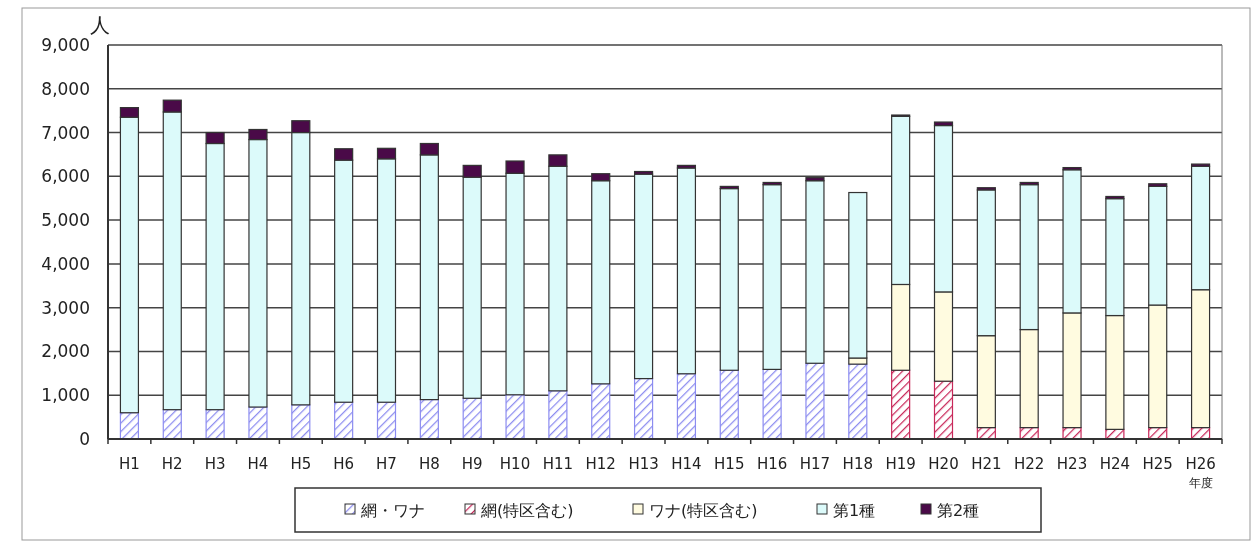 Image resolution: width=1260 pixels, height=549 pixels. I want to click on y-tick-label: 2,000, so click(65, 351).